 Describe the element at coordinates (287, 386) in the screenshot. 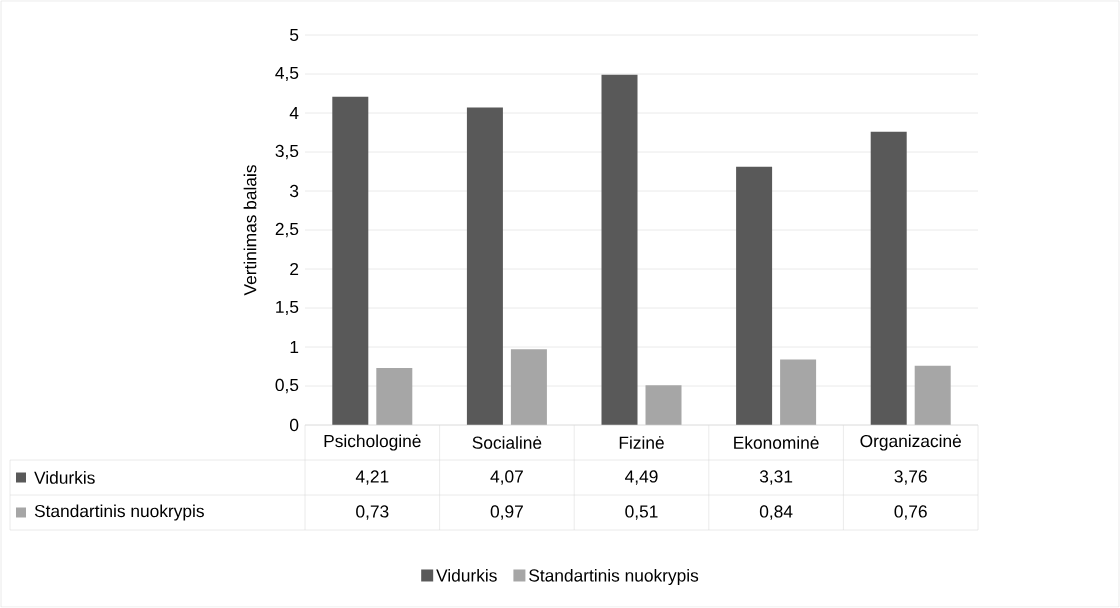

I see `y-tick-label: 0,5` at that location.